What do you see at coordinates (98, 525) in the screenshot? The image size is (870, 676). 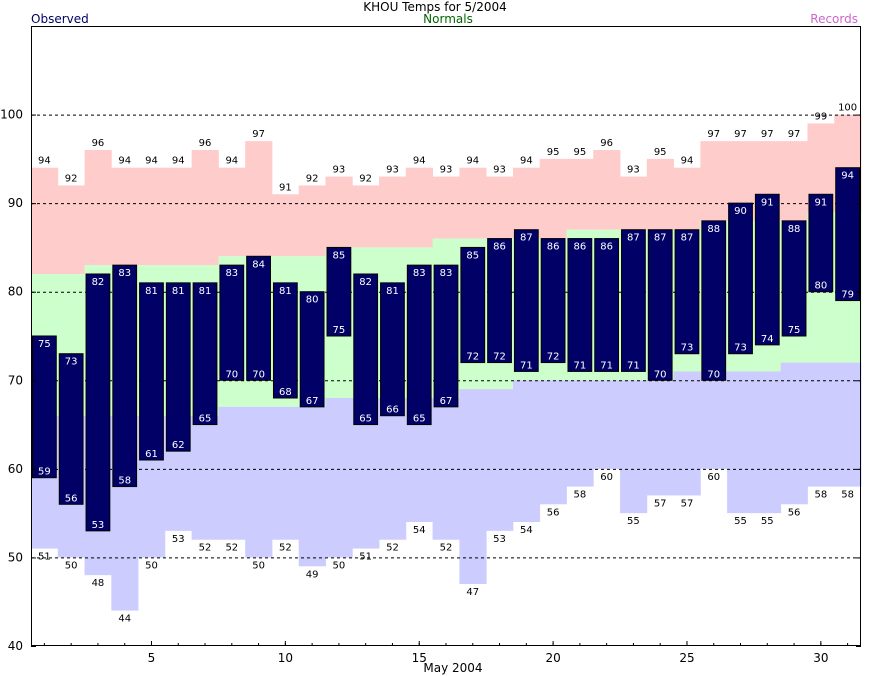 I see `observed-low-label: 53` at bounding box center [98, 525].